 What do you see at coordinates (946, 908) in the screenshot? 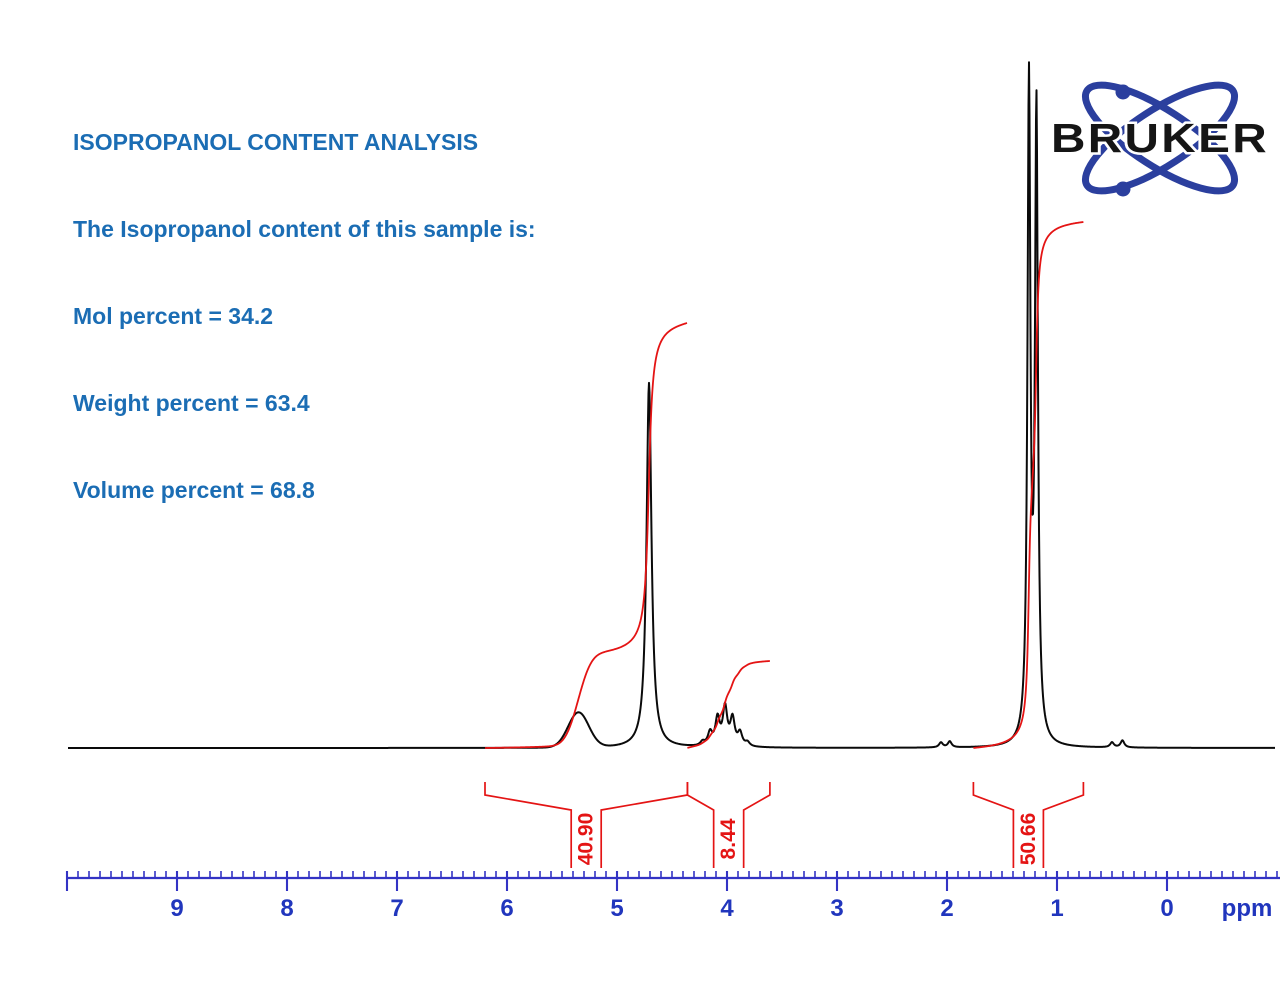
I see `axis-tick-label: 2` at bounding box center [946, 908].